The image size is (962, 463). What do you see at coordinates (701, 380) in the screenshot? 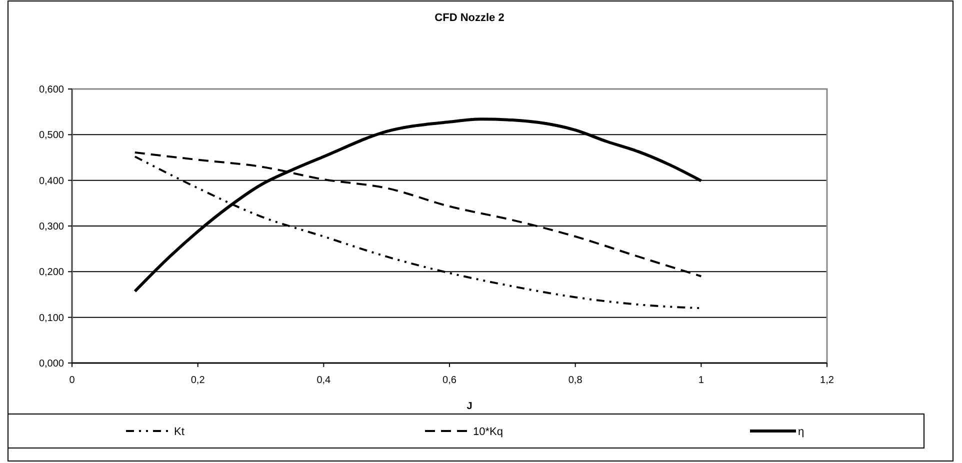
I see `x-tick-label: 1` at bounding box center [701, 380].